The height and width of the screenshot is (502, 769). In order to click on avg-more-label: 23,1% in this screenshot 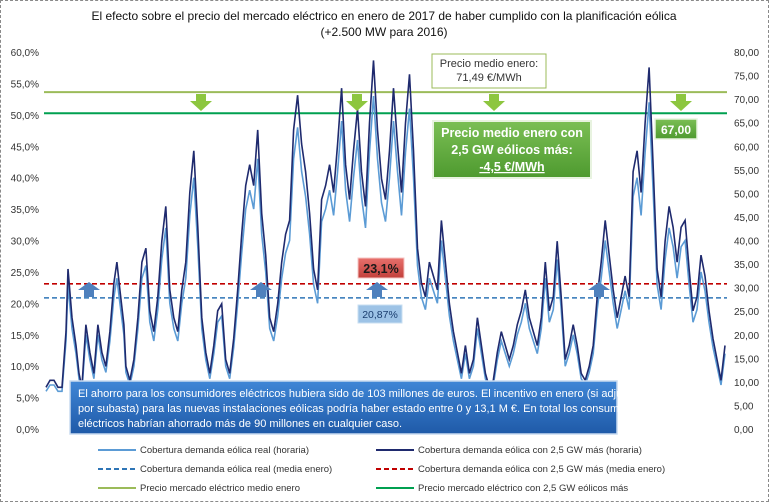, I will do `click(381, 268)`.